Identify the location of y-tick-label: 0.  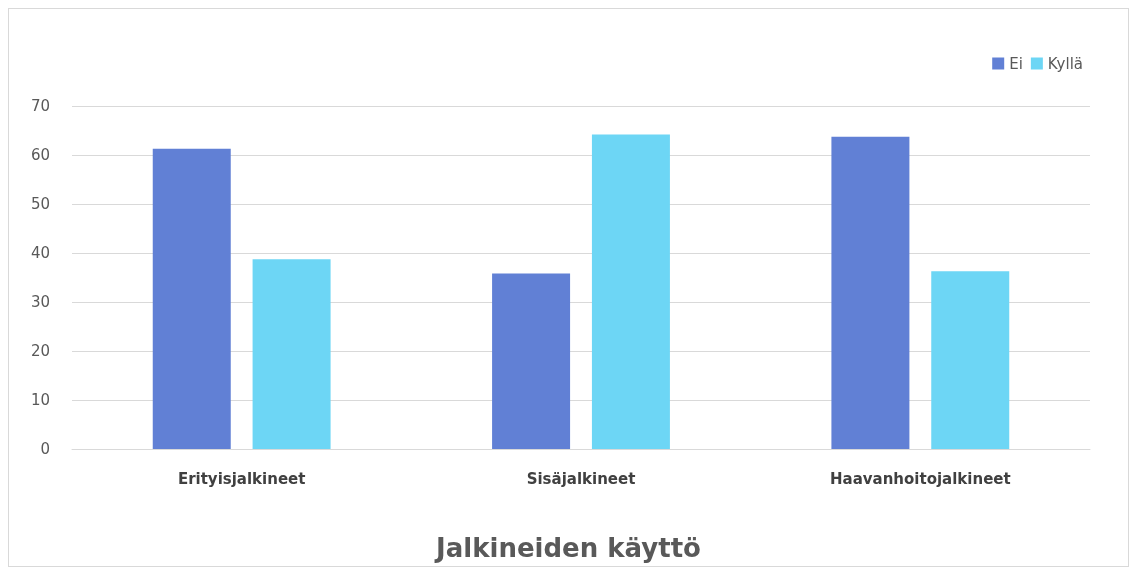
(45, 449).